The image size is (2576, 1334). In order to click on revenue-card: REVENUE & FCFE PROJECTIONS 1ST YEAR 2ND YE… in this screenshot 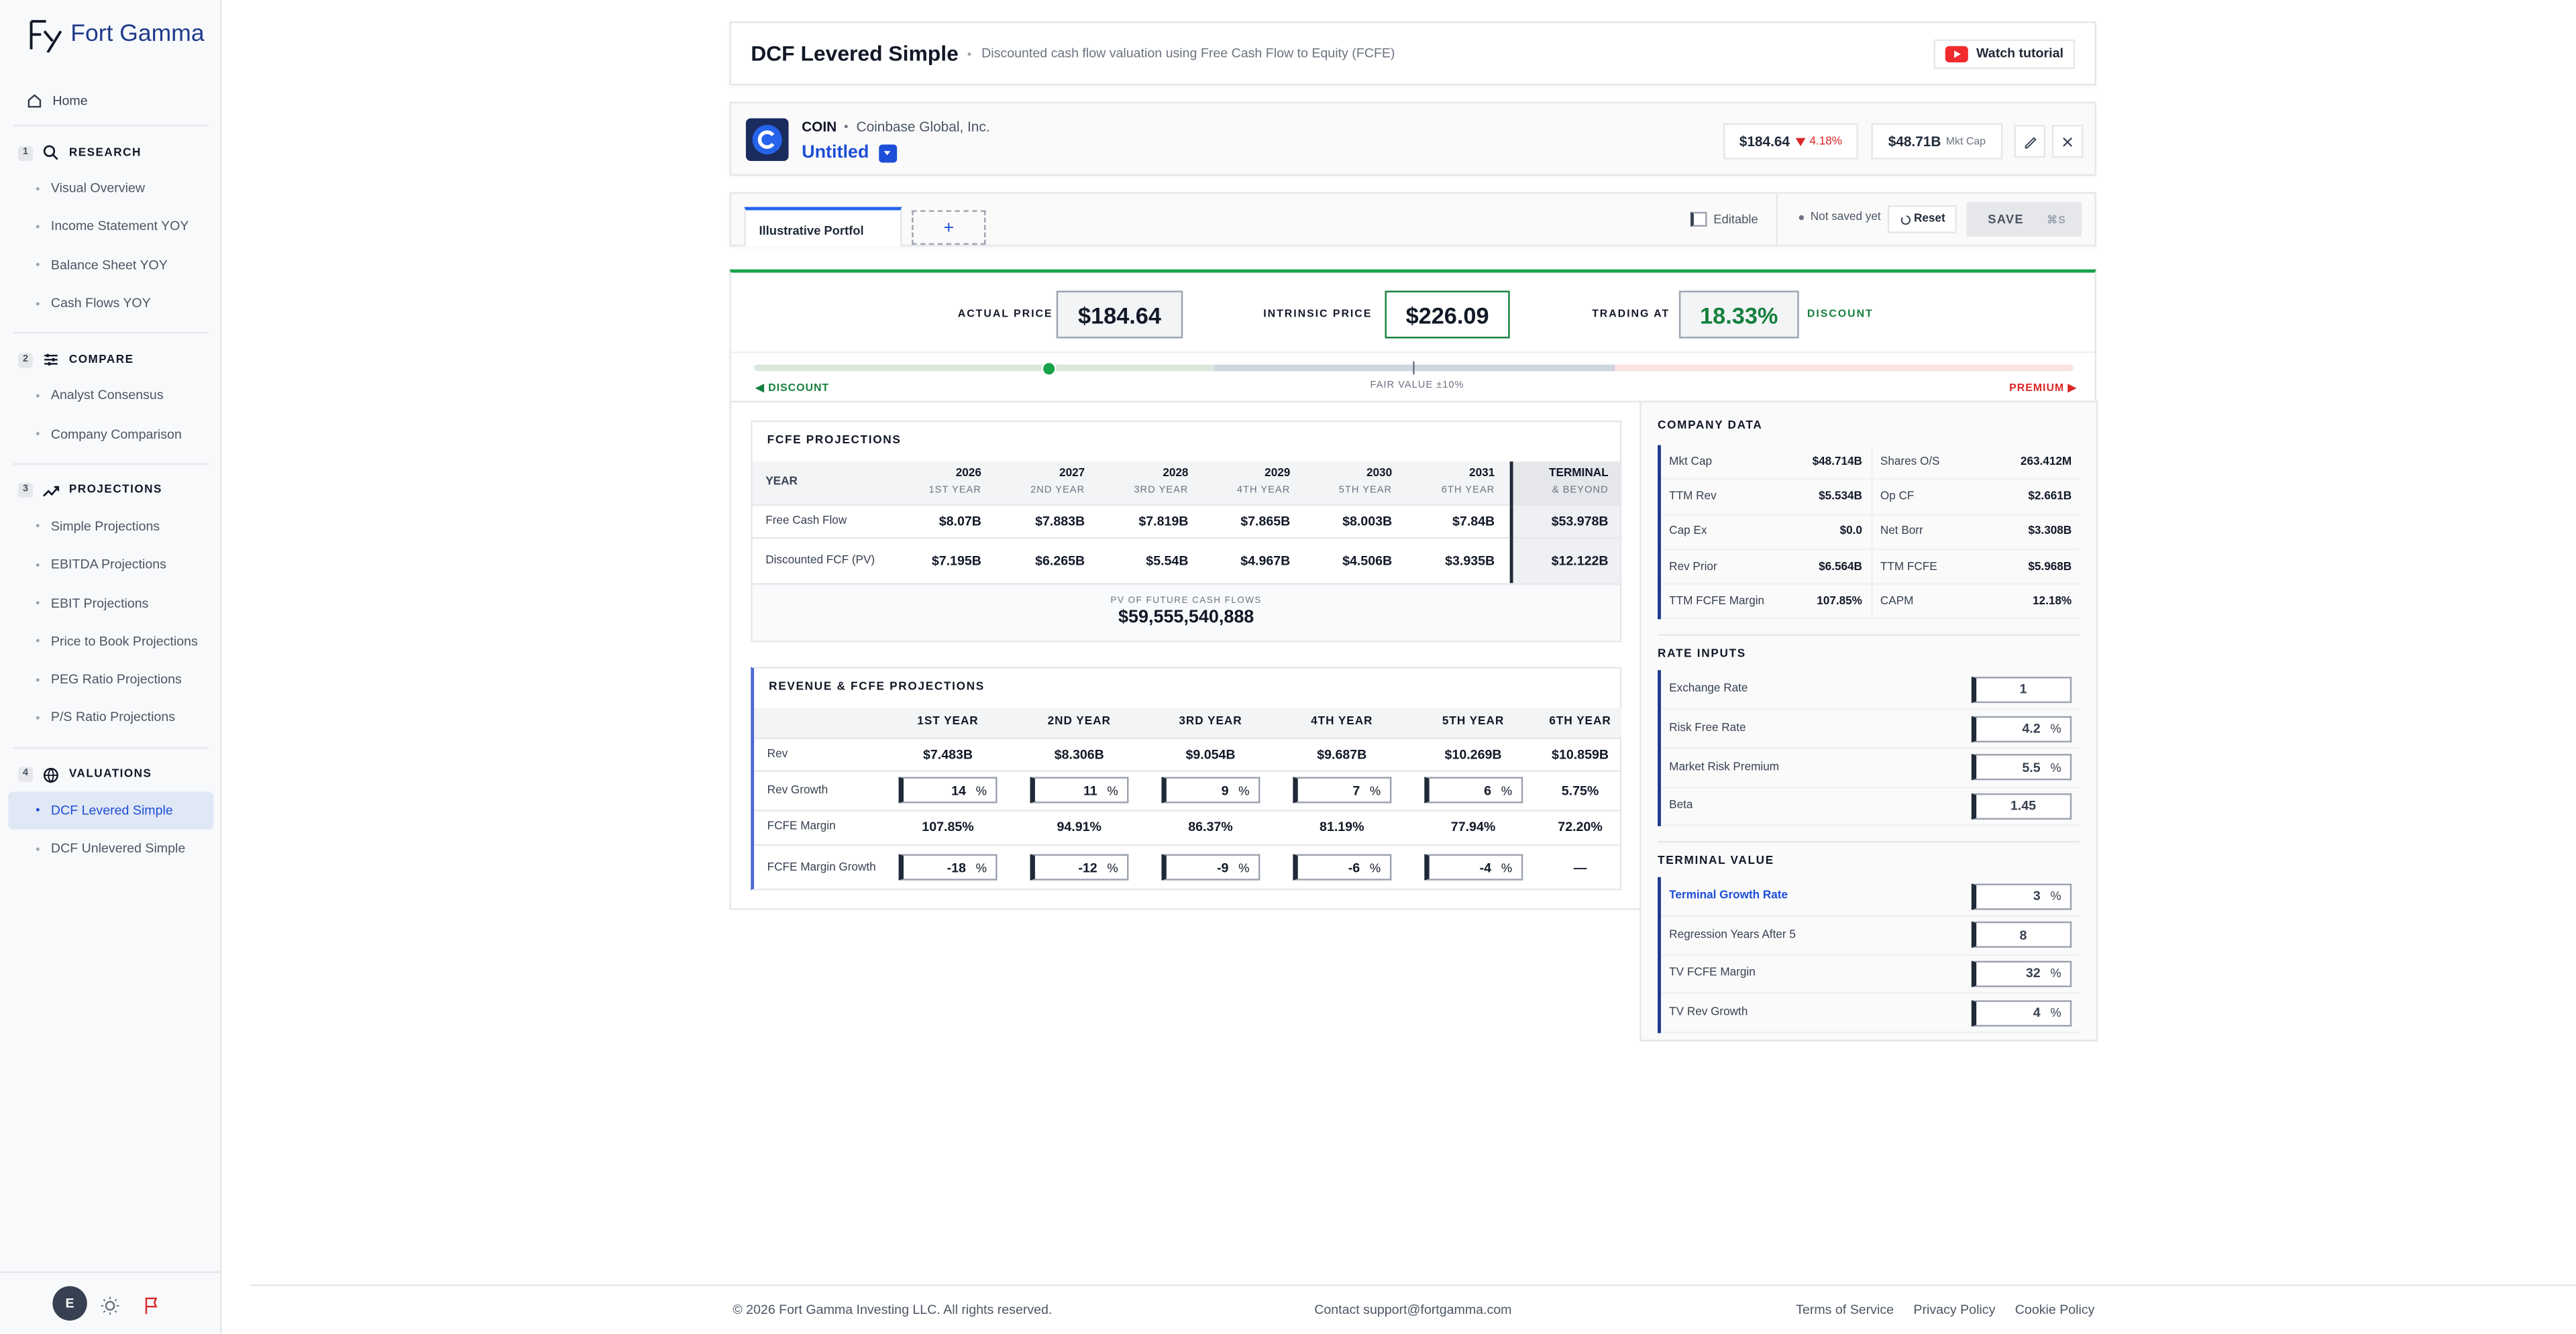, I will do `click(1186, 779)`.